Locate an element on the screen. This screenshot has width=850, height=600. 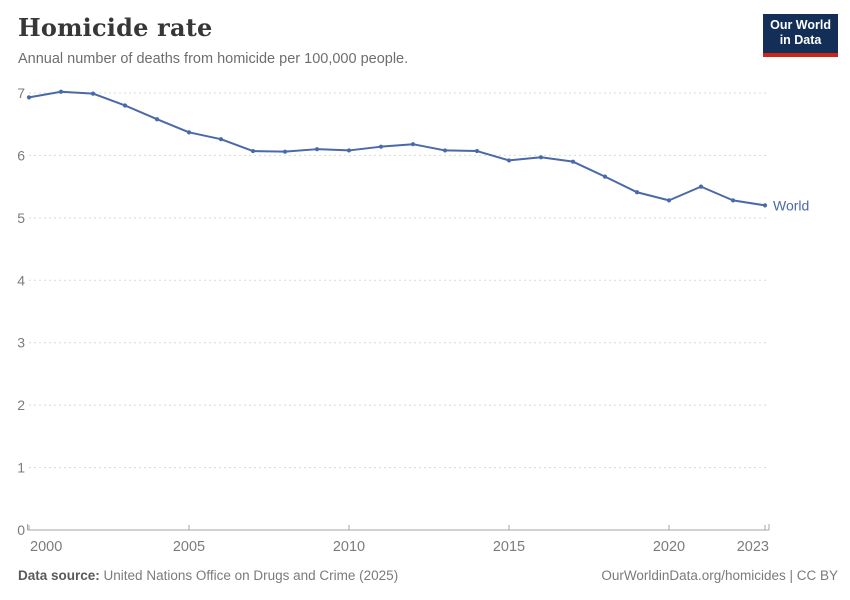
y-tick-label: 5 is located at coordinates (21, 218).